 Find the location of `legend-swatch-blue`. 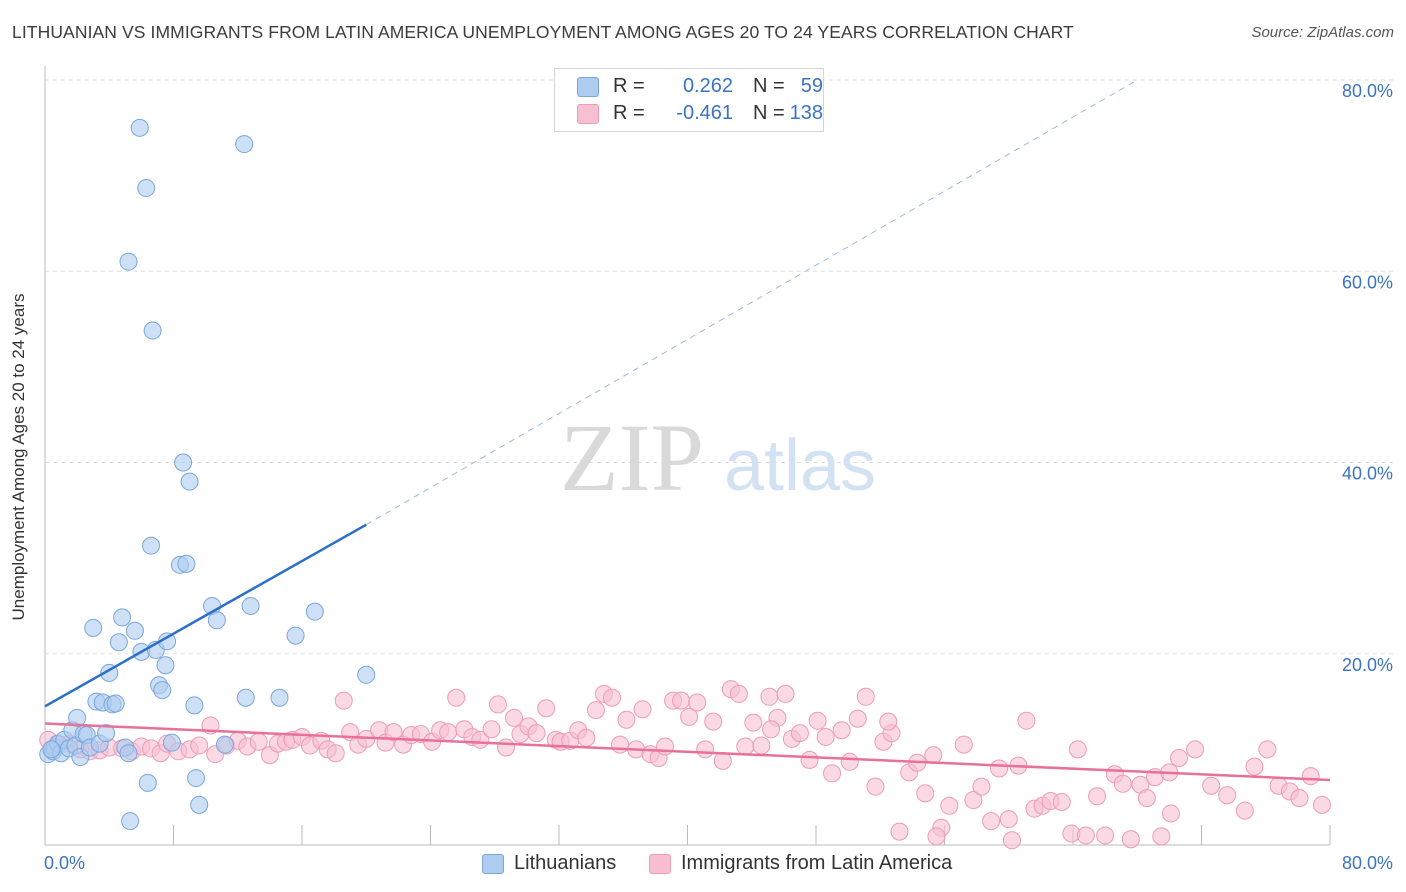

legend-swatch-blue is located at coordinates (588, 87).